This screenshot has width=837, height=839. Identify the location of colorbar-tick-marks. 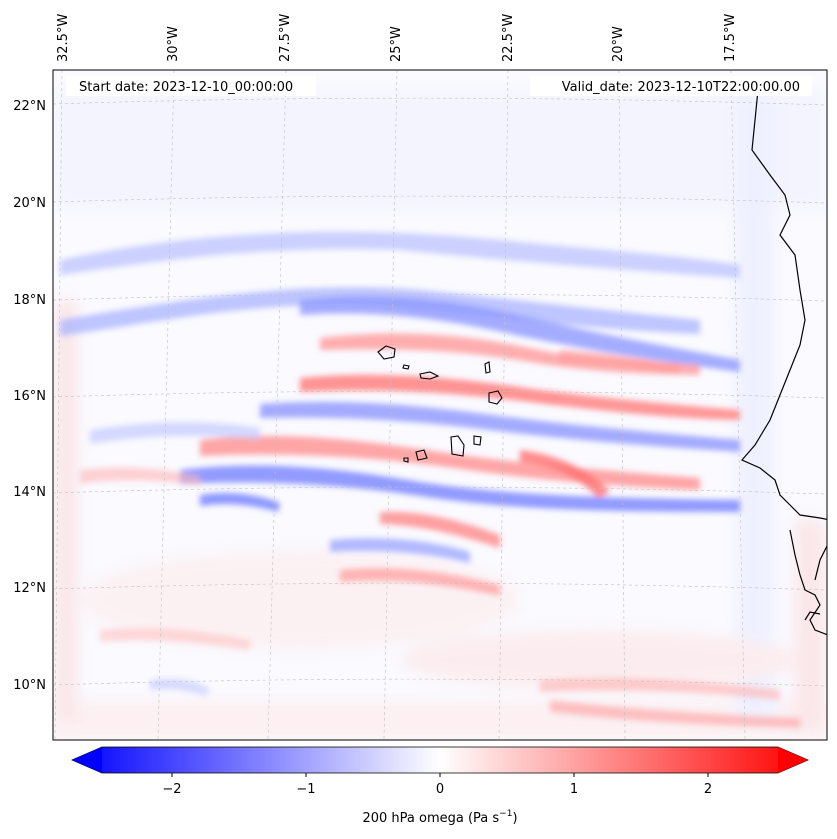
(440, 775).